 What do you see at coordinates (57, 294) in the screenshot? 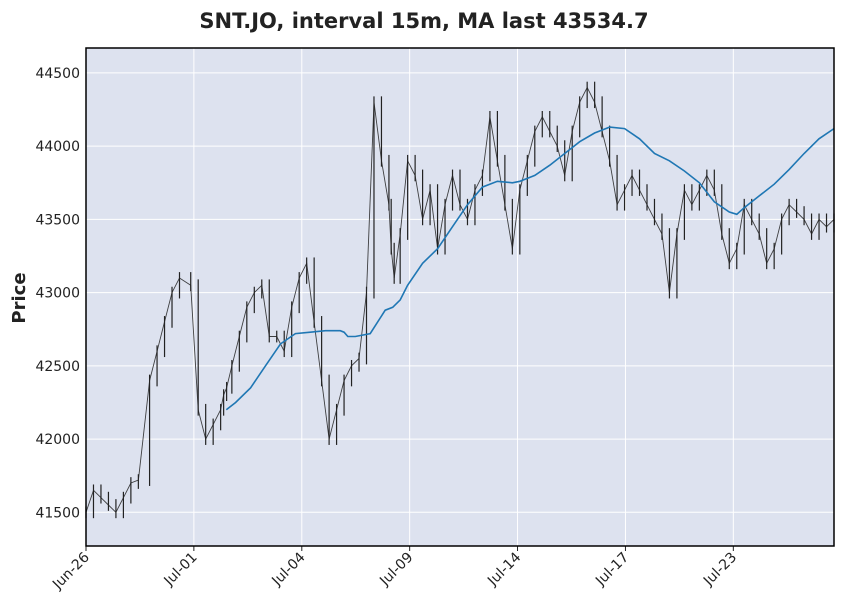
I see `y-tick-label: 43000` at bounding box center [57, 294].